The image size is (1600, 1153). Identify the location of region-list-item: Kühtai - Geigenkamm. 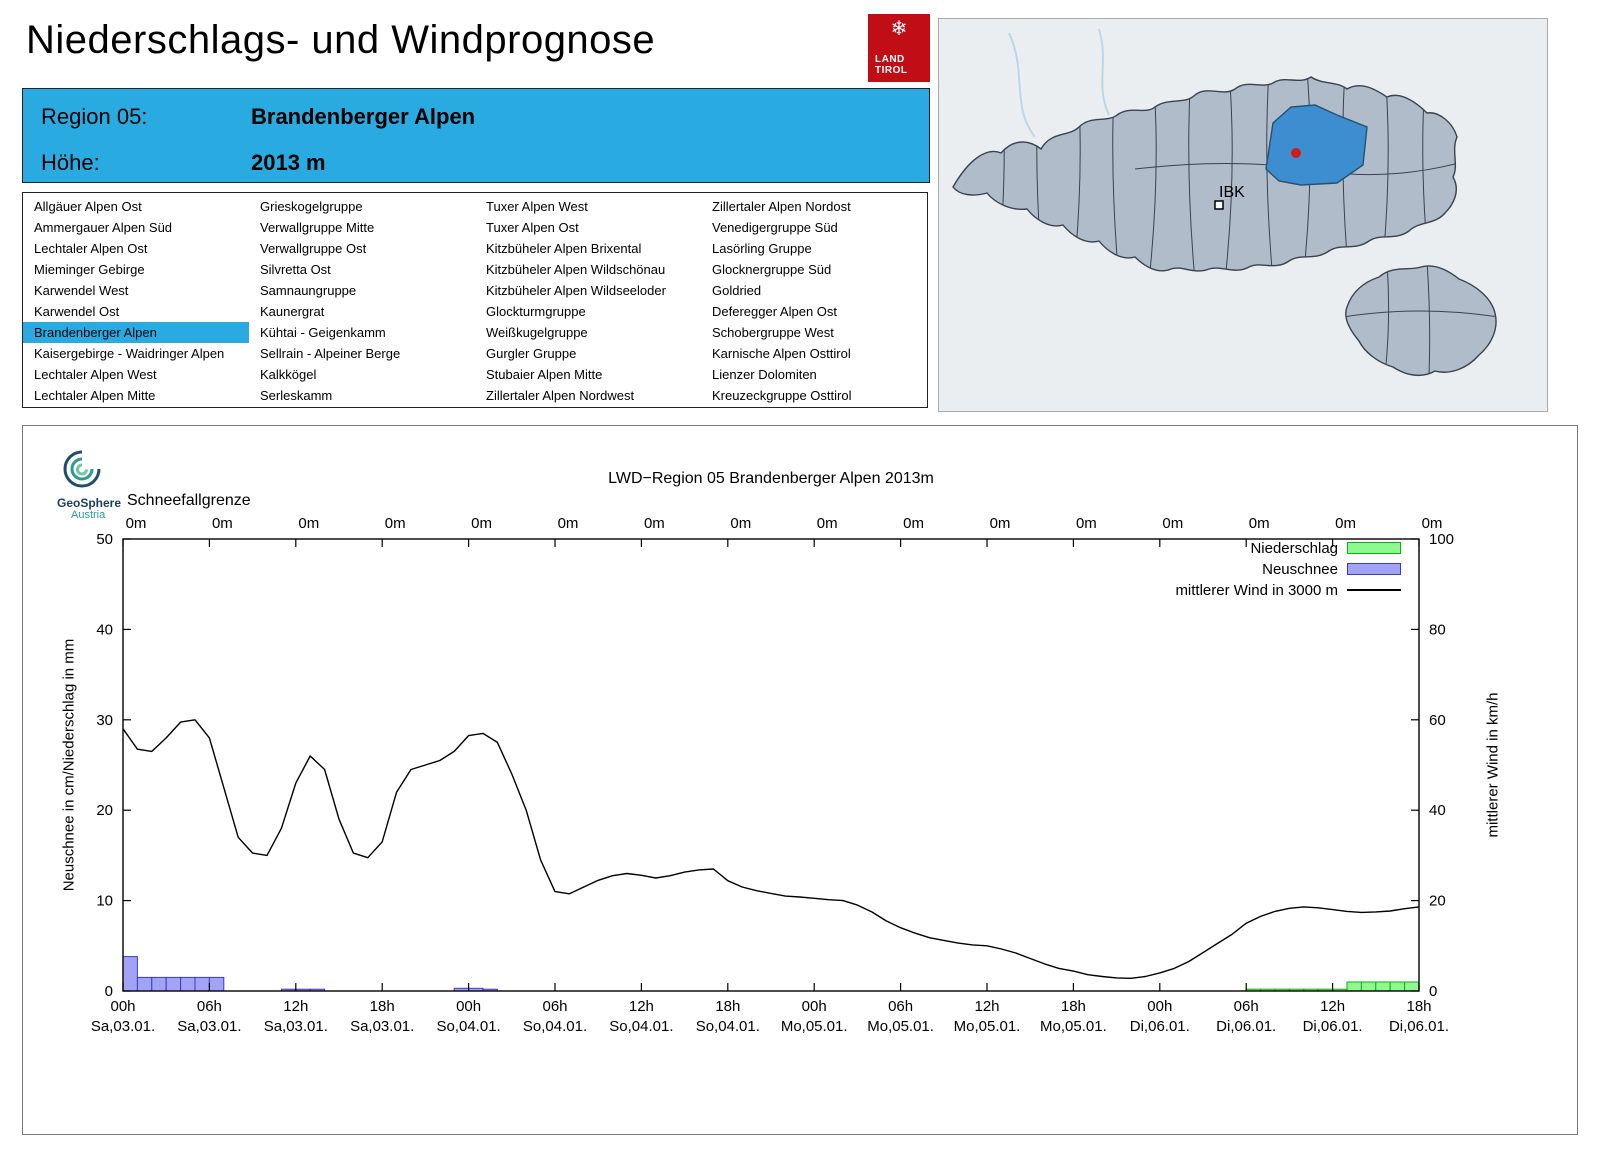
(323, 332).